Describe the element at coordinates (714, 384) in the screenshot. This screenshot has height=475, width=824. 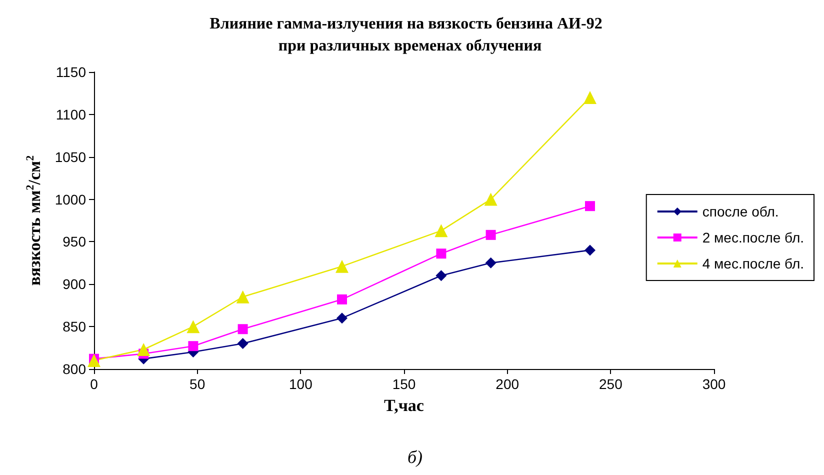
I see `x-tick-label: 300` at that location.